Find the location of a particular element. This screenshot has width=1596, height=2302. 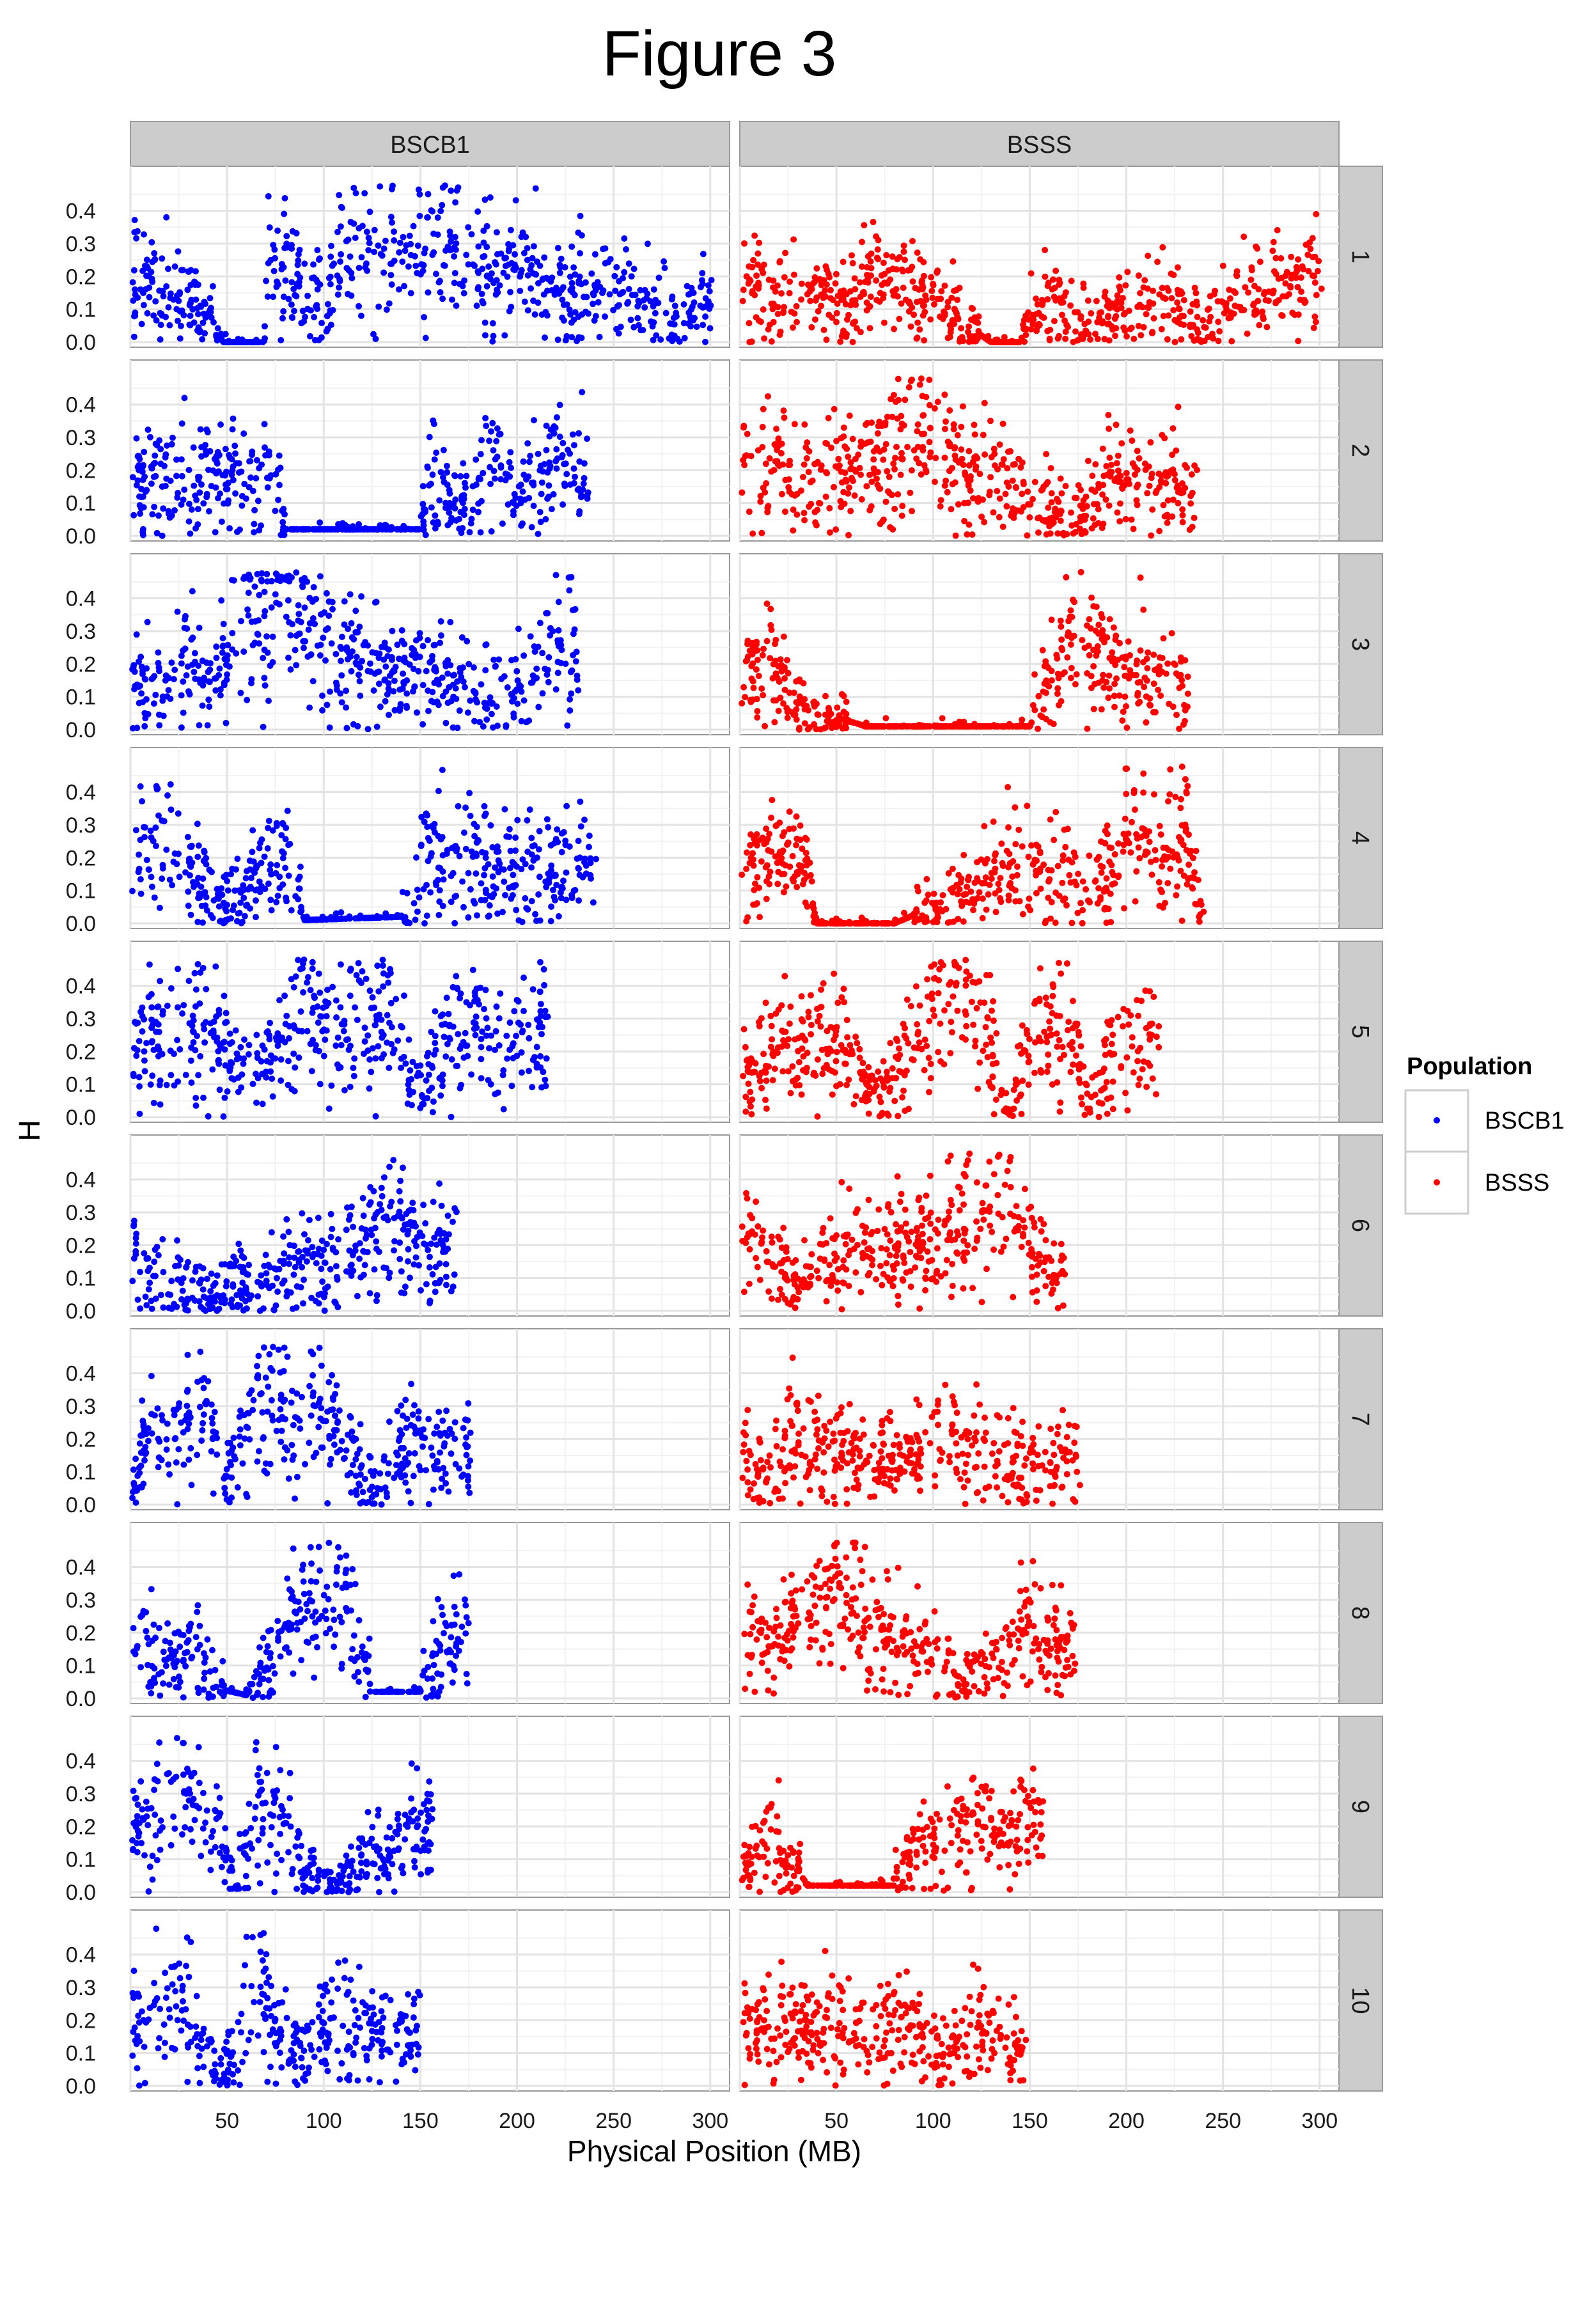

panel-background is located at coordinates (430, 450).